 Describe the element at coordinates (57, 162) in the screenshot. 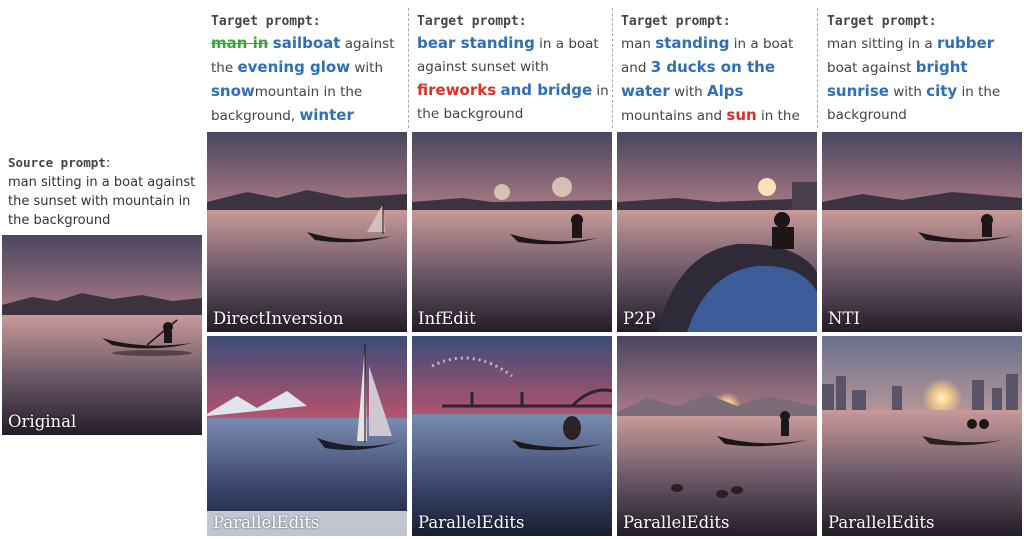

I see `source-prompt-header: Source prompt` at that location.